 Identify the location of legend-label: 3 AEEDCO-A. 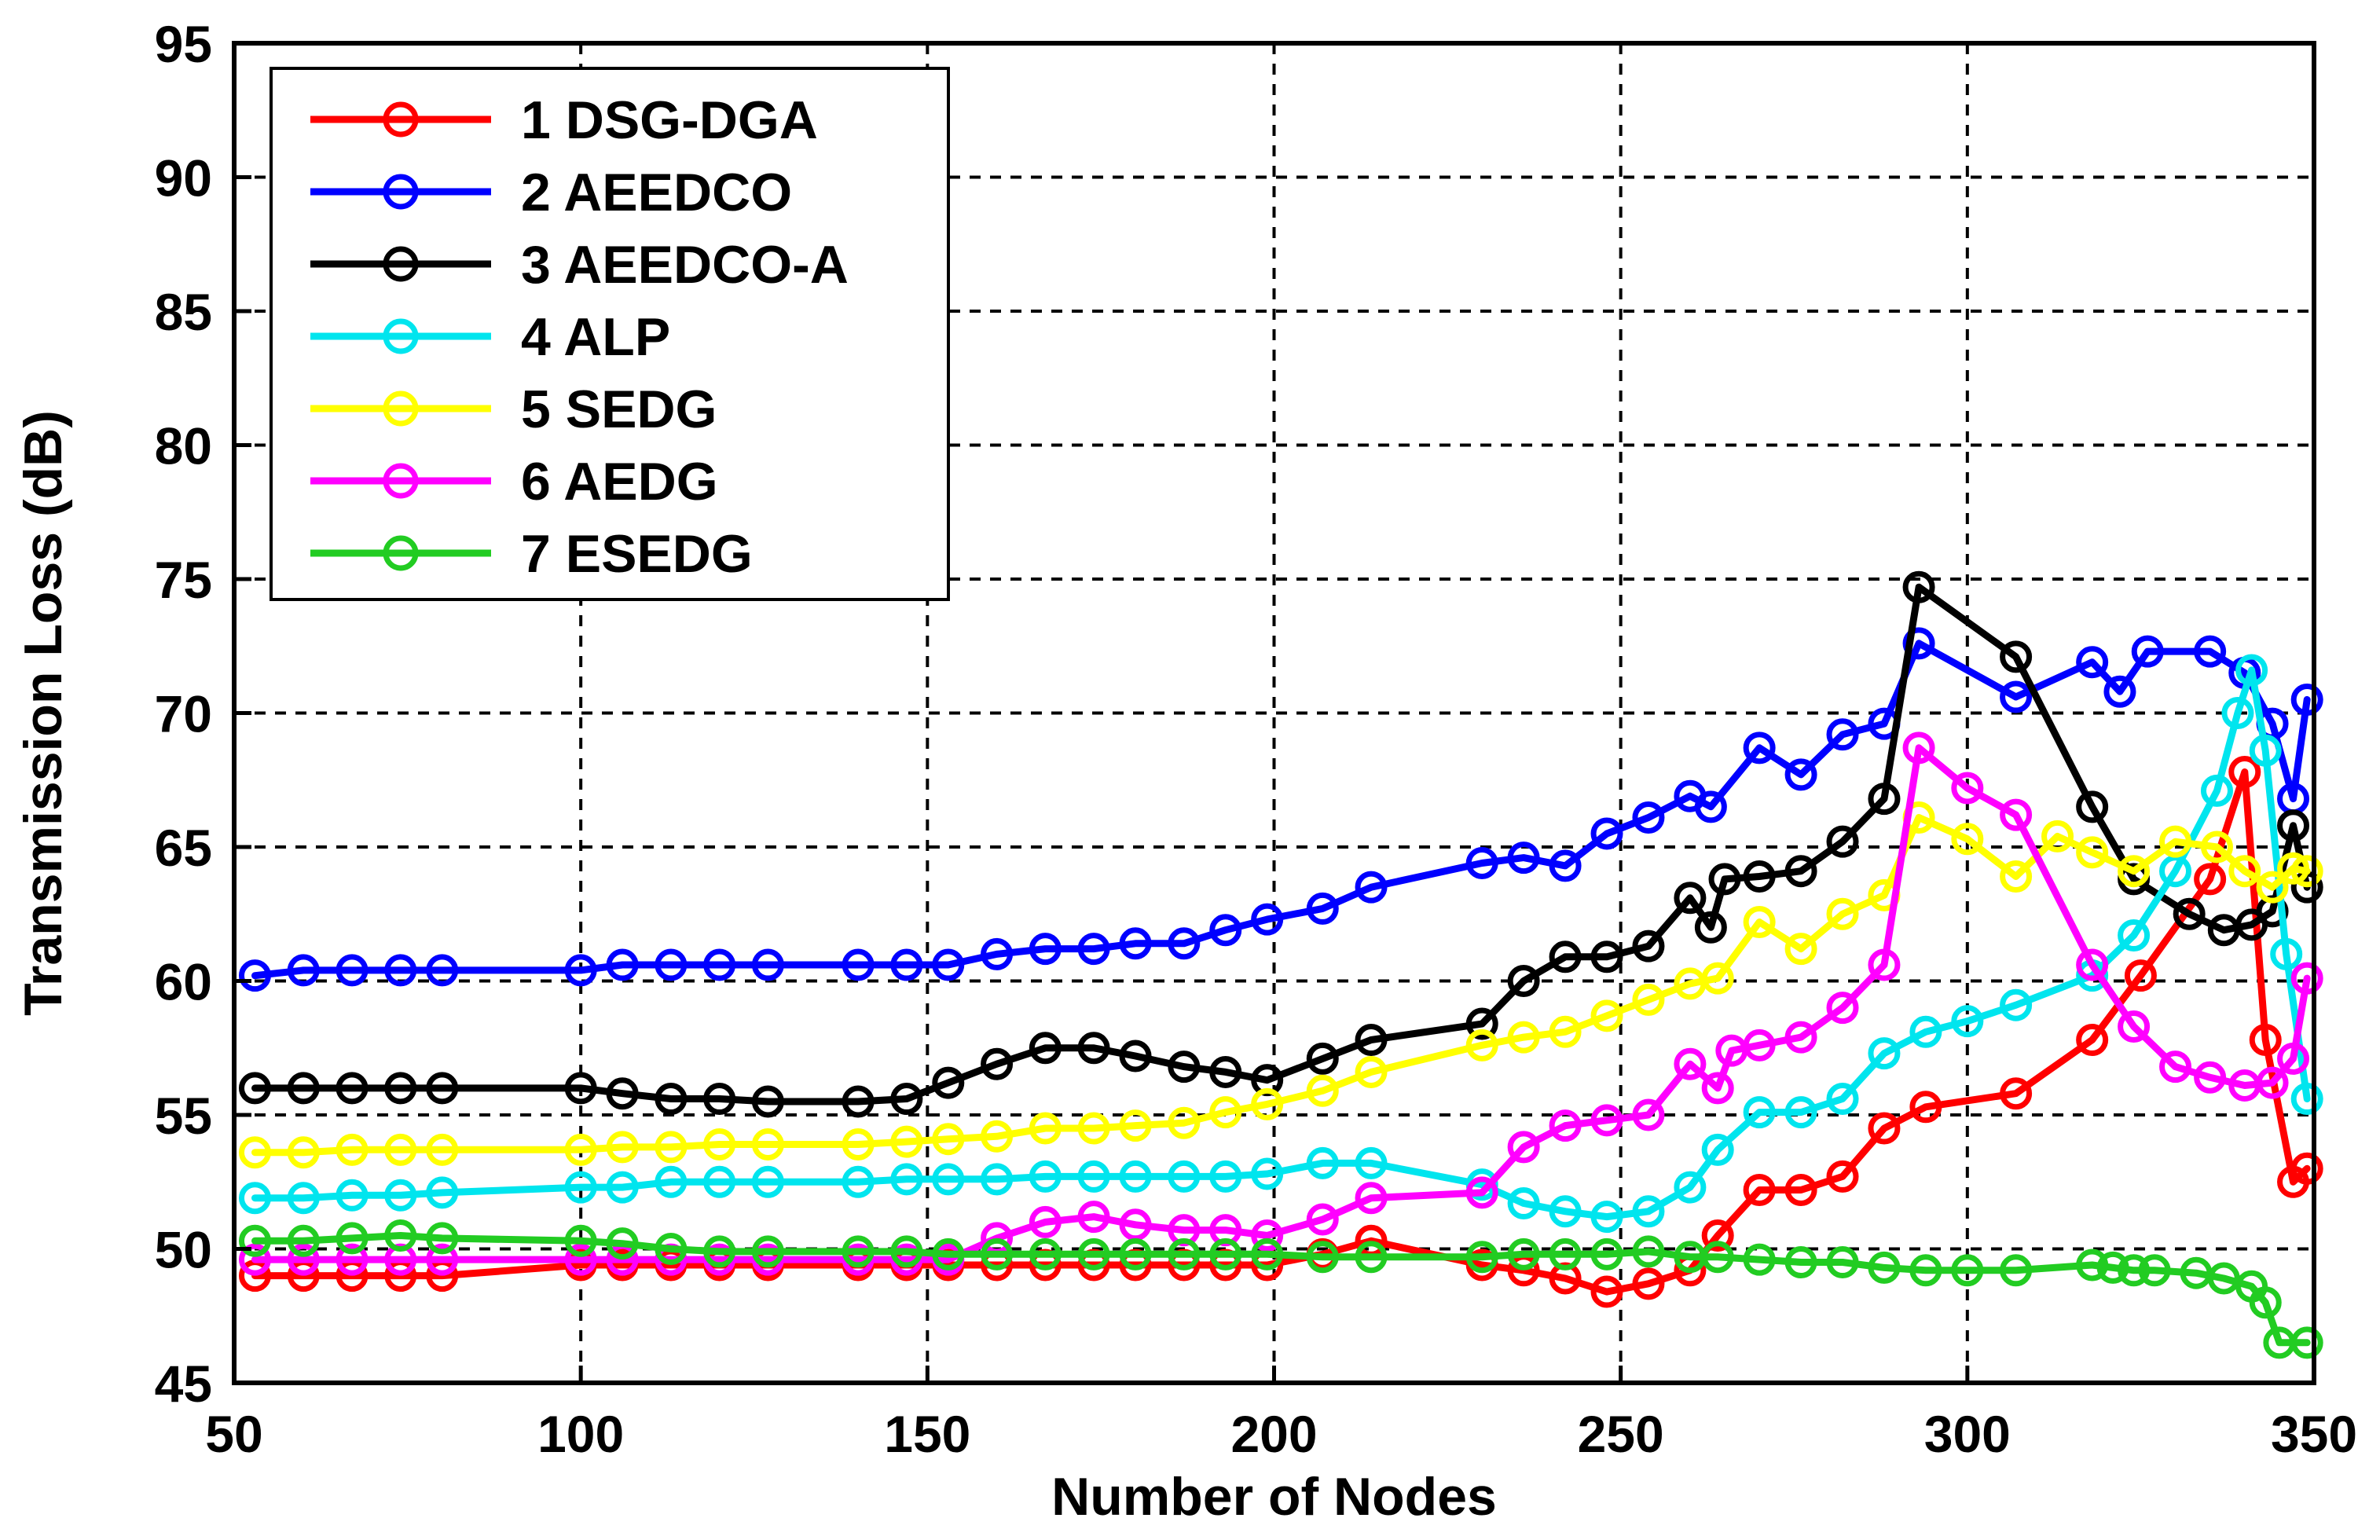
(685, 265).